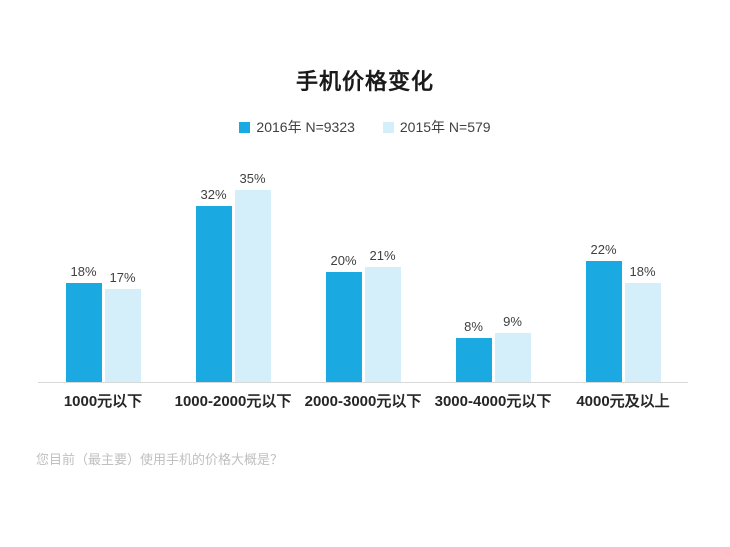 The image size is (730, 547). Describe the element at coordinates (512, 321) in the screenshot. I see `value-label: 9%` at that location.